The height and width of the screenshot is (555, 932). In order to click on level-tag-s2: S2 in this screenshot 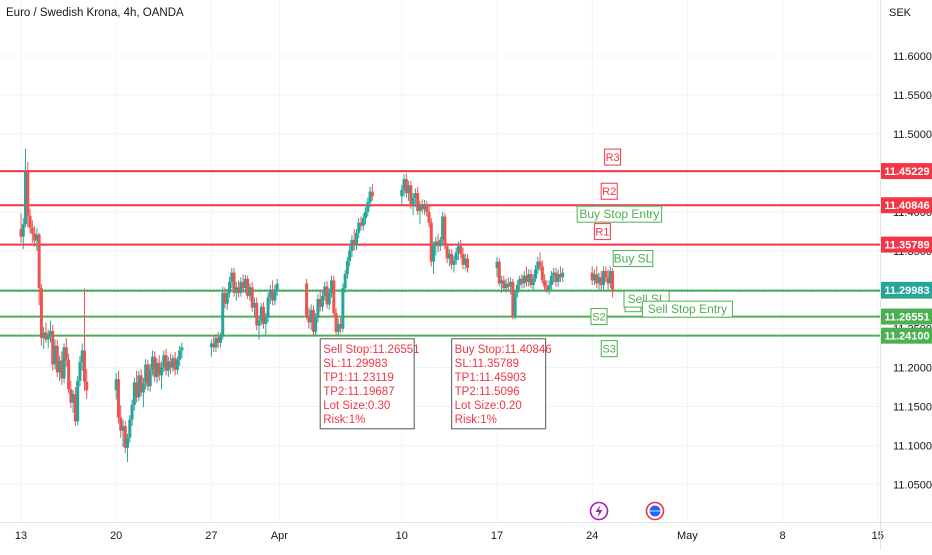, I will do `click(598, 318)`.